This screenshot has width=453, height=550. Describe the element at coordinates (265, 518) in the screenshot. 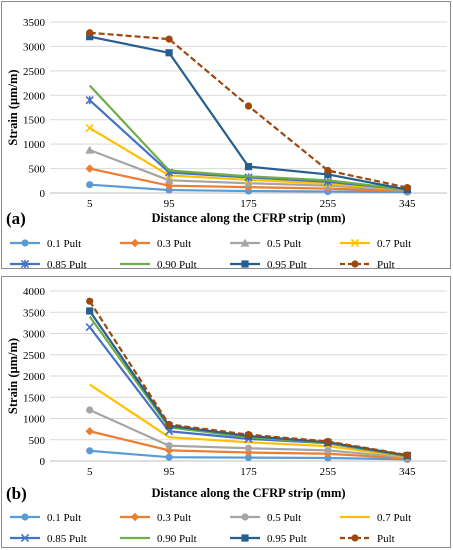

I see `legend-item-b: 0.5 Pult` at that location.